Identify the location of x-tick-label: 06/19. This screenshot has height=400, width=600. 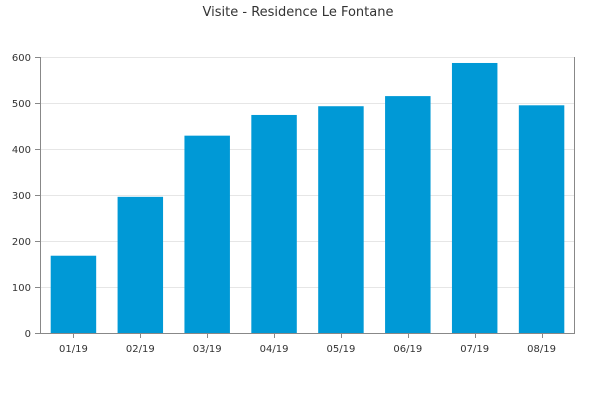
(407, 349).